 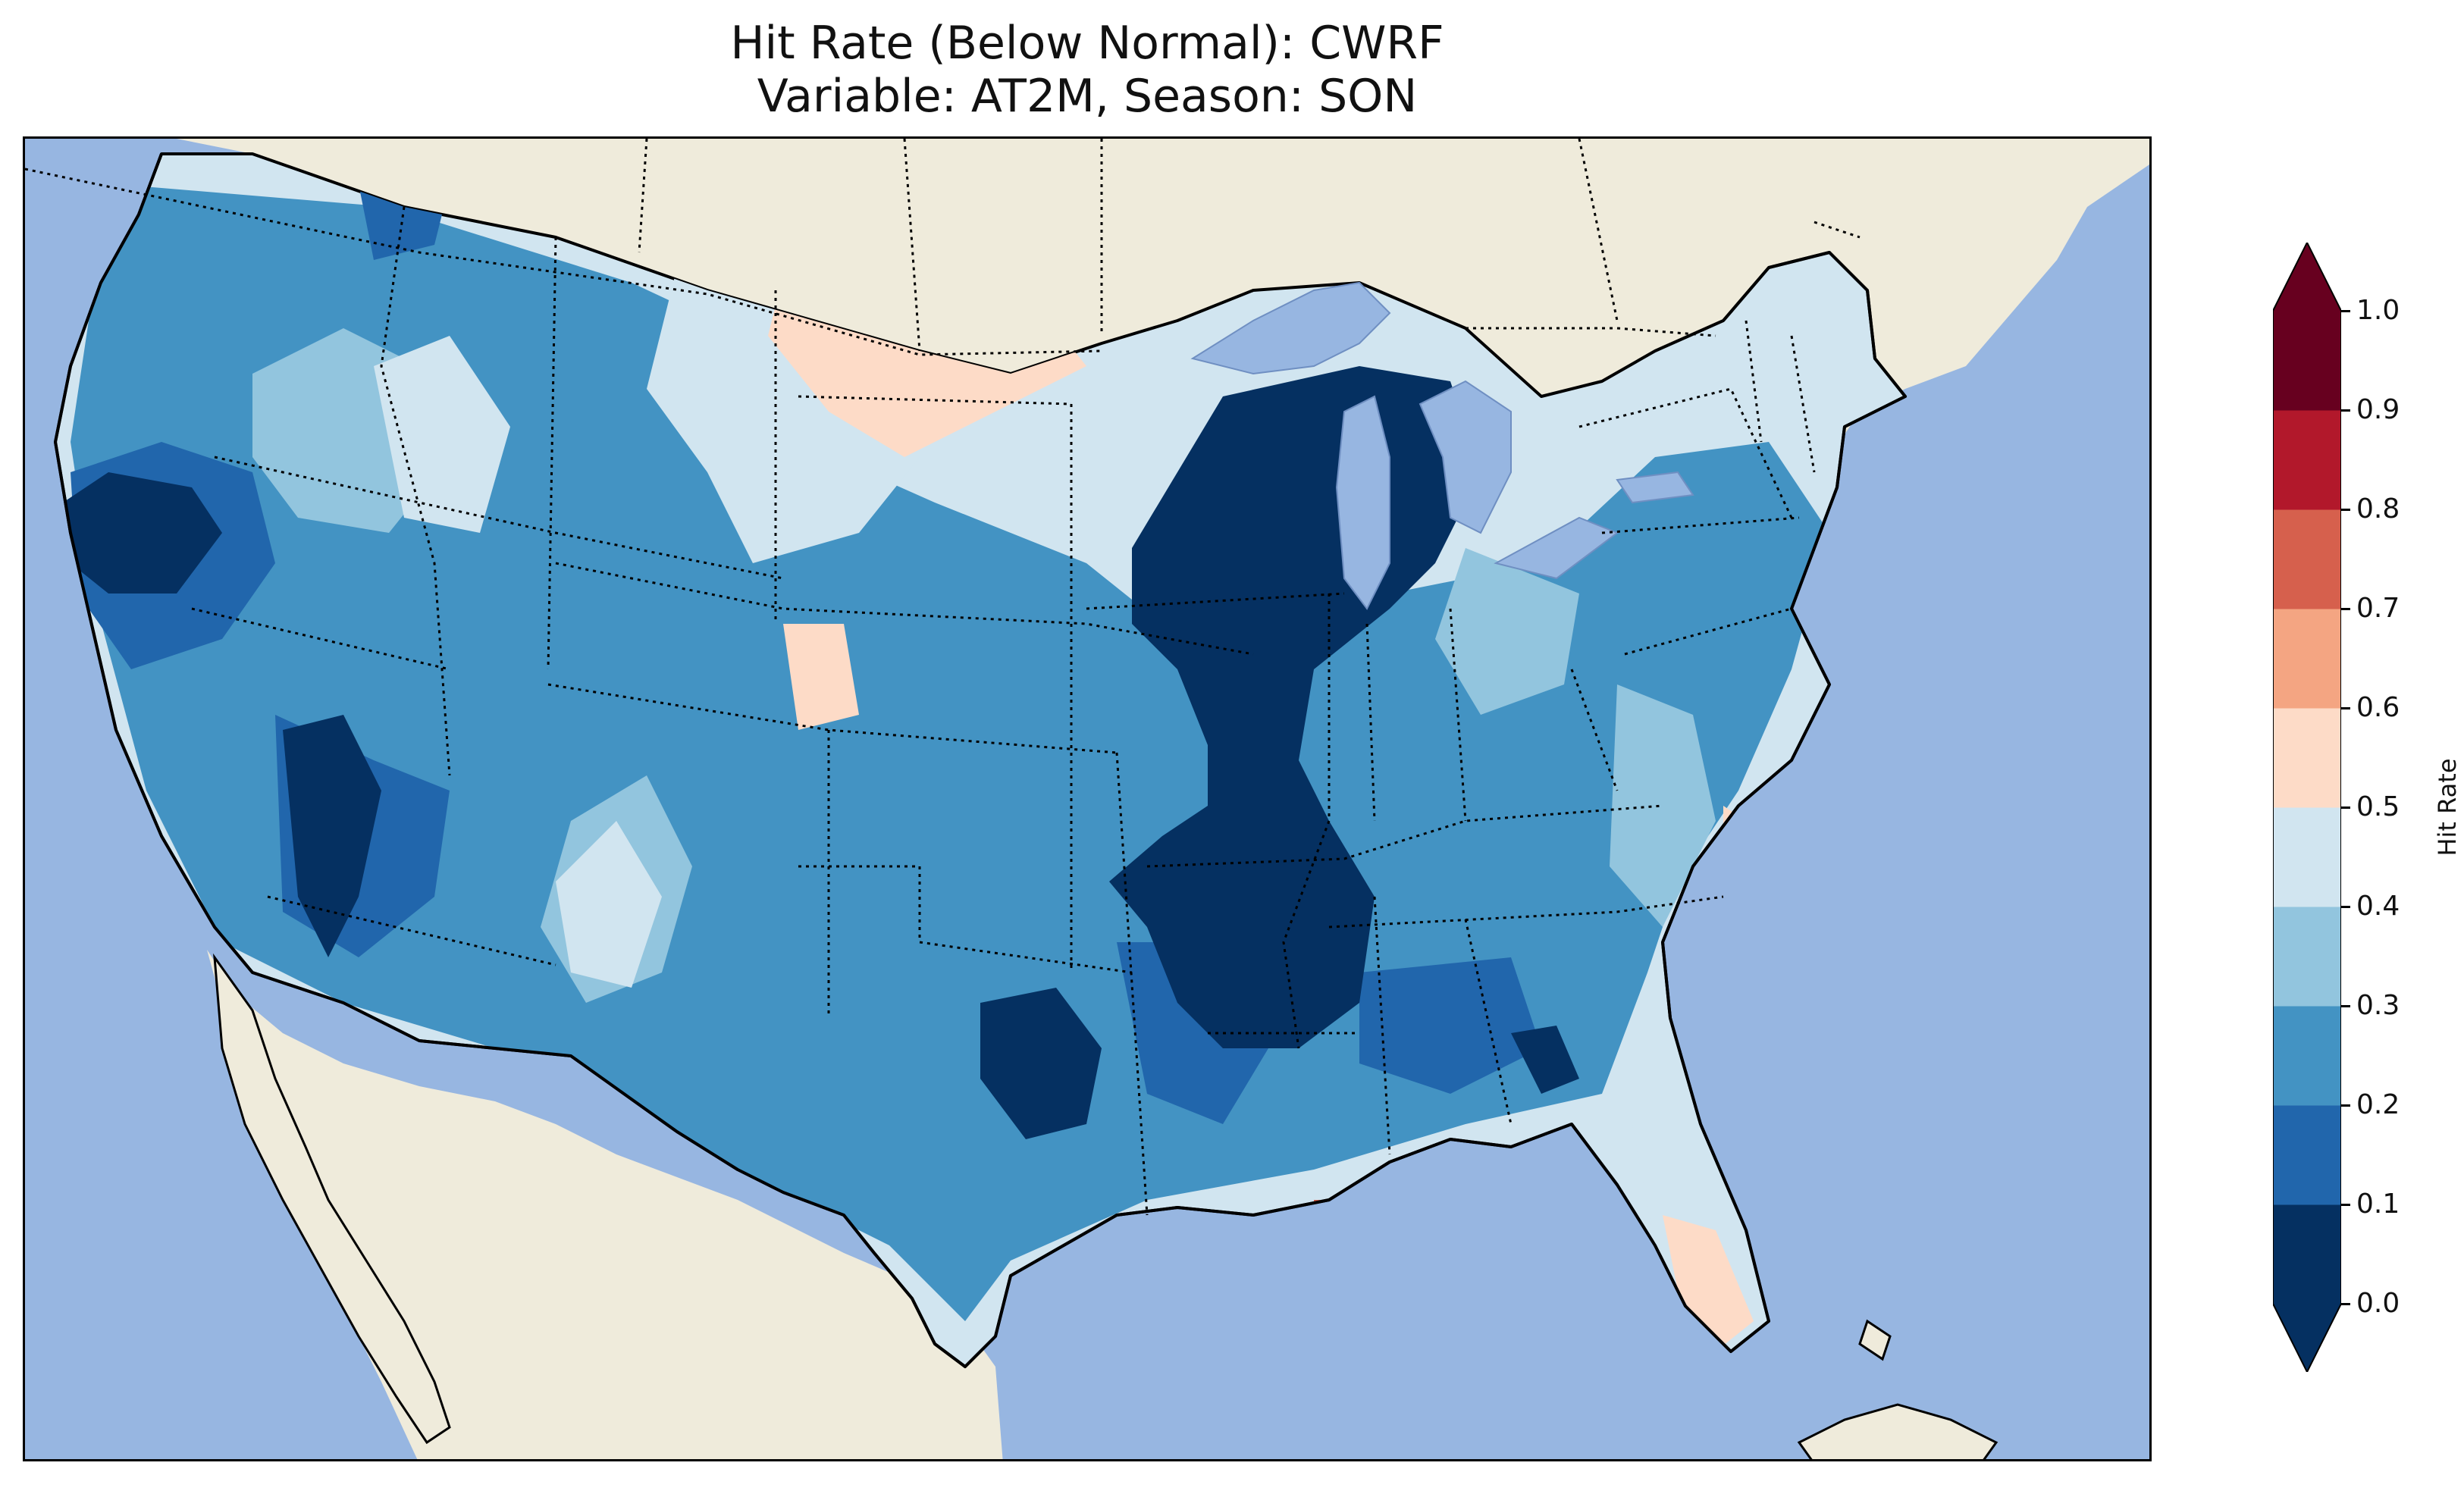 I want to click on colorbar, so click(x=2307, y=807).